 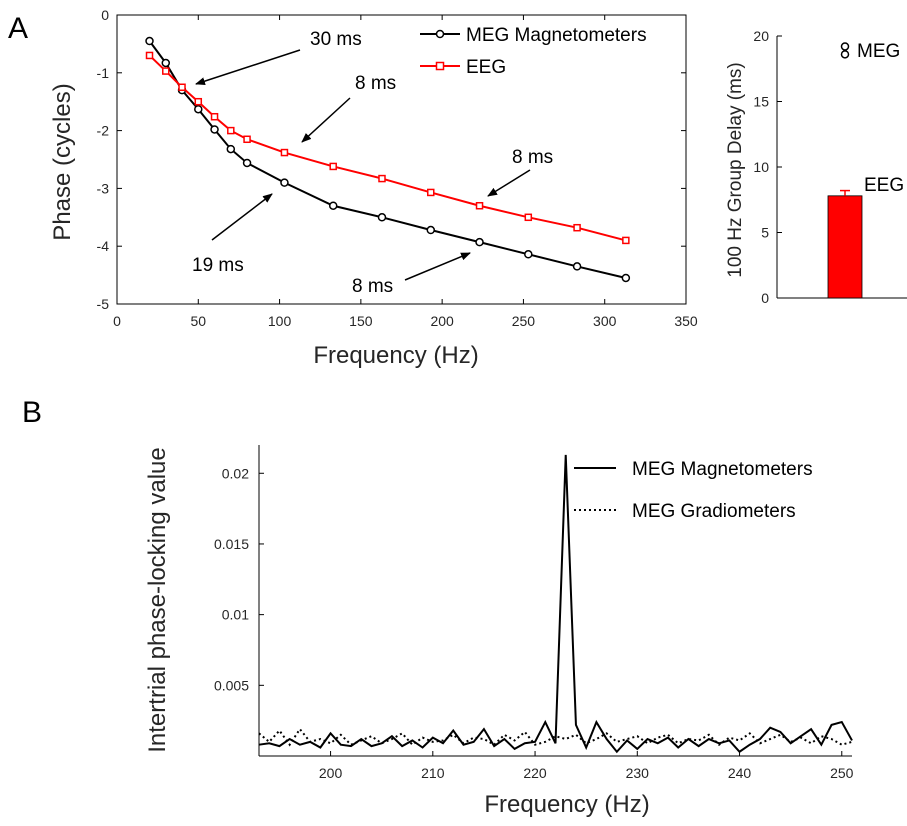 I want to click on annotation-arrow-8ms-eeg-low, so click(x=326, y=120).